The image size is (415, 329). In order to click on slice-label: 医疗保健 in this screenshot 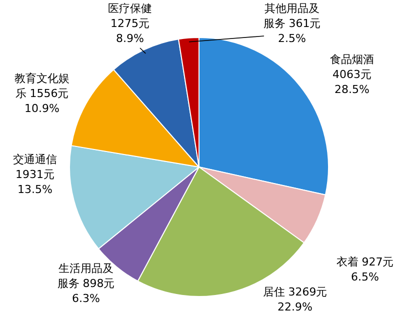, I will do `click(130, 8)`.